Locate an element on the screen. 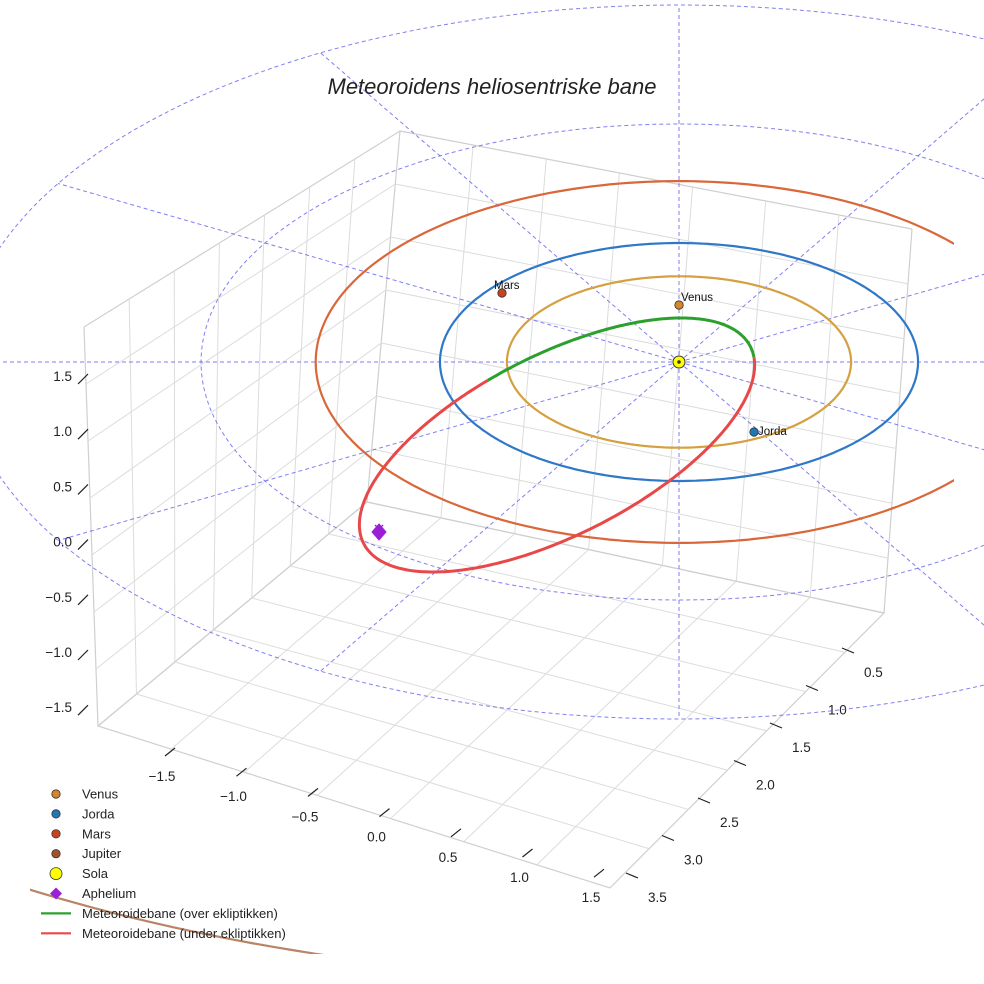 The height and width of the screenshot is (984, 984). z-tick-label: −1.0 is located at coordinates (58, 652).